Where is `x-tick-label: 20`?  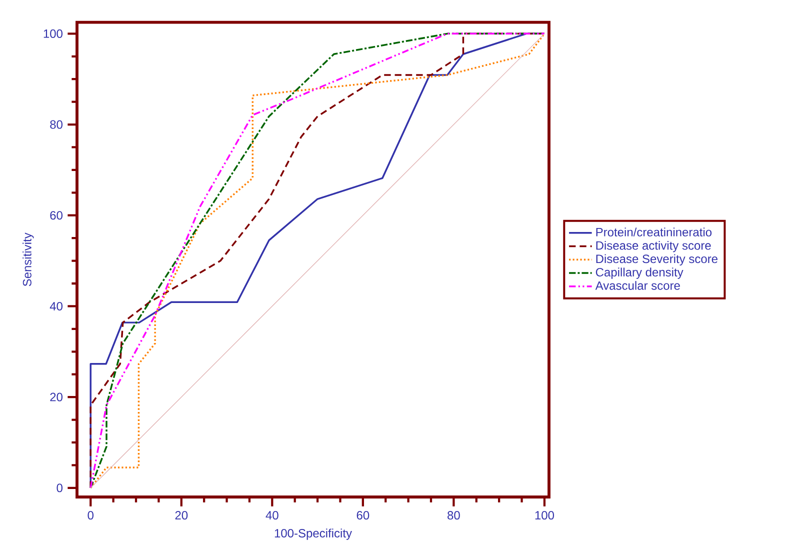 x-tick-label: 20 is located at coordinates (181, 515).